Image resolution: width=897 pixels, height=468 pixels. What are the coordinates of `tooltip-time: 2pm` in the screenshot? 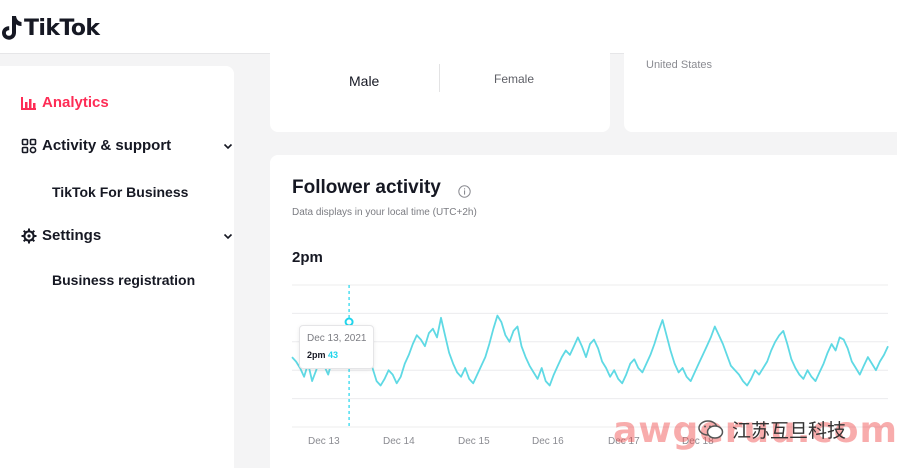 It's located at (316, 355).